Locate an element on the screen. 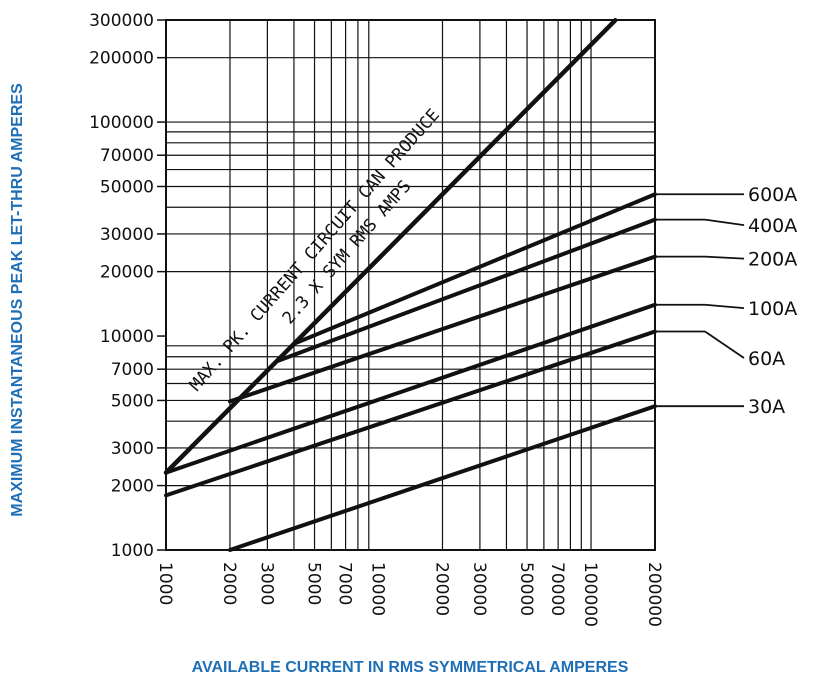 The width and height of the screenshot is (818, 679). legend-label-100A: 100A is located at coordinates (772, 309).